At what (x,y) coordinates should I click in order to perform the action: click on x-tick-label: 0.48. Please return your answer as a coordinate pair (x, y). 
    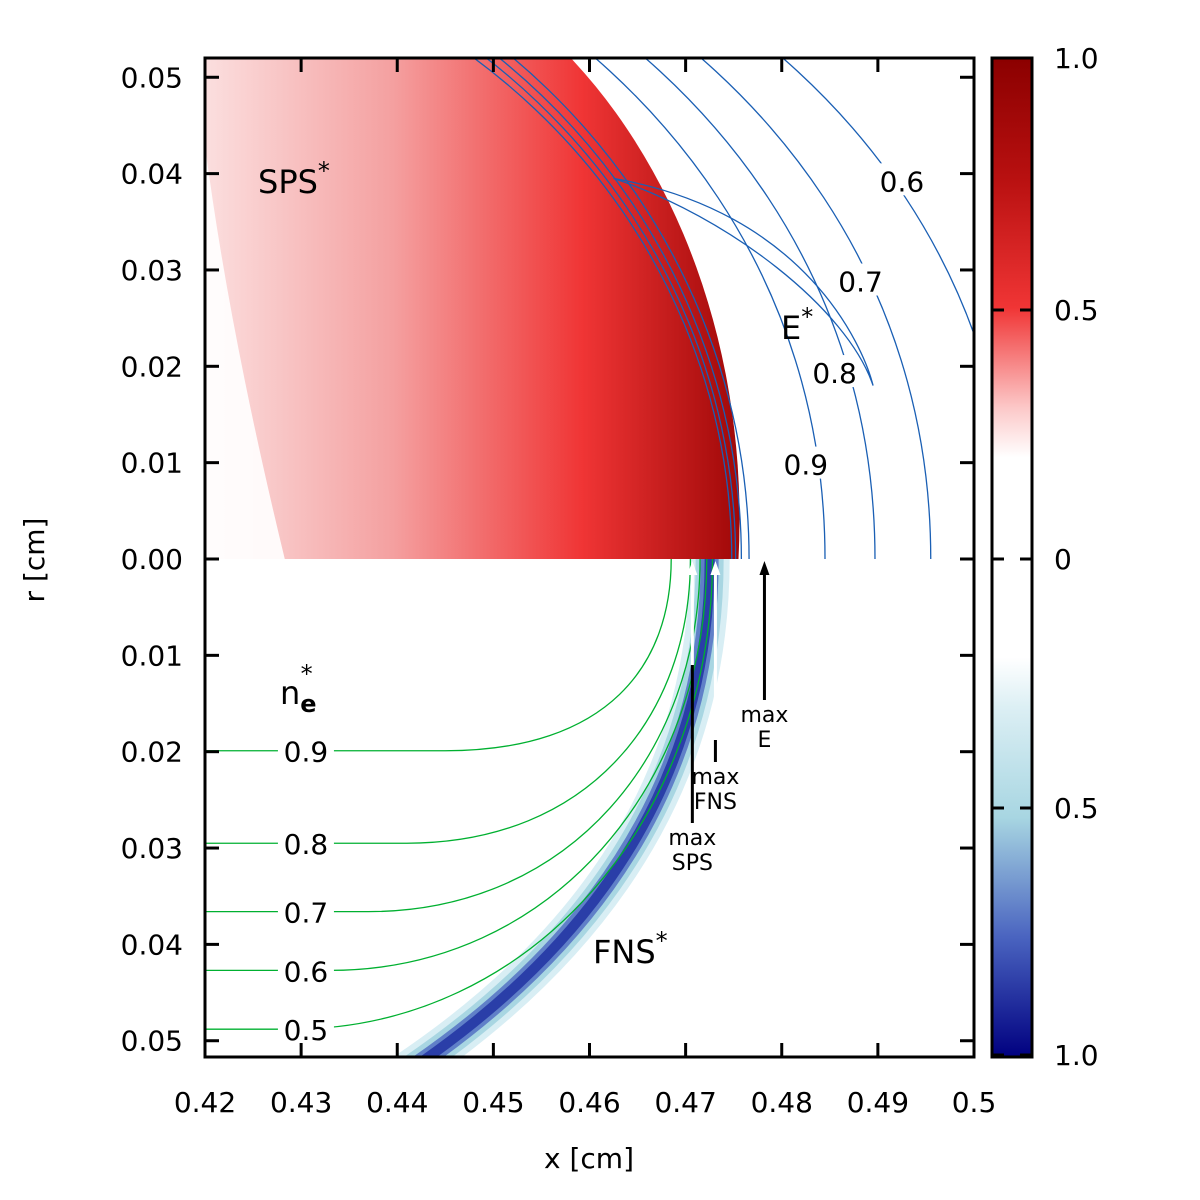
    Looking at the image, I should click on (782, 1102).